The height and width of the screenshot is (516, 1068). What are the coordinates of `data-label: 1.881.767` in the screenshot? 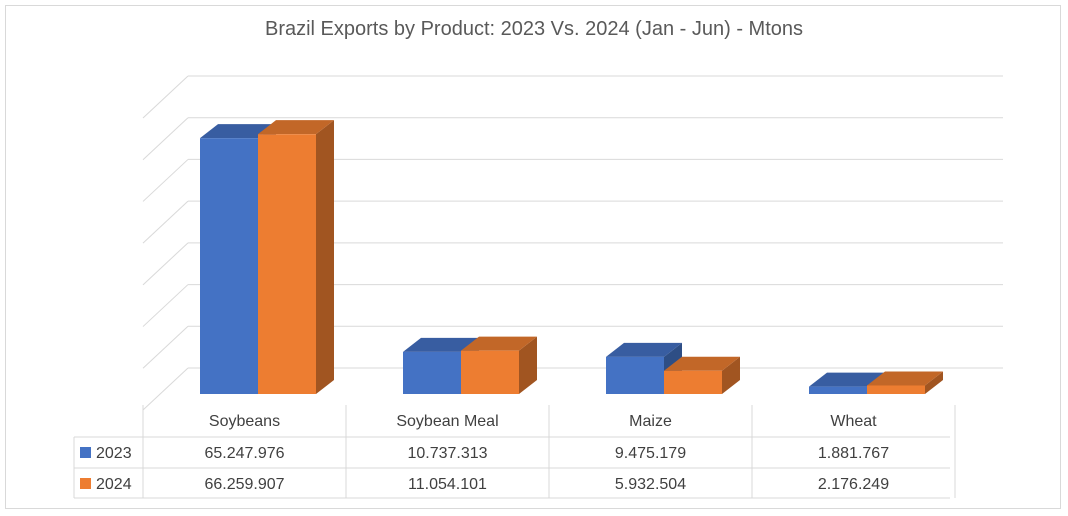 It's located at (853, 453).